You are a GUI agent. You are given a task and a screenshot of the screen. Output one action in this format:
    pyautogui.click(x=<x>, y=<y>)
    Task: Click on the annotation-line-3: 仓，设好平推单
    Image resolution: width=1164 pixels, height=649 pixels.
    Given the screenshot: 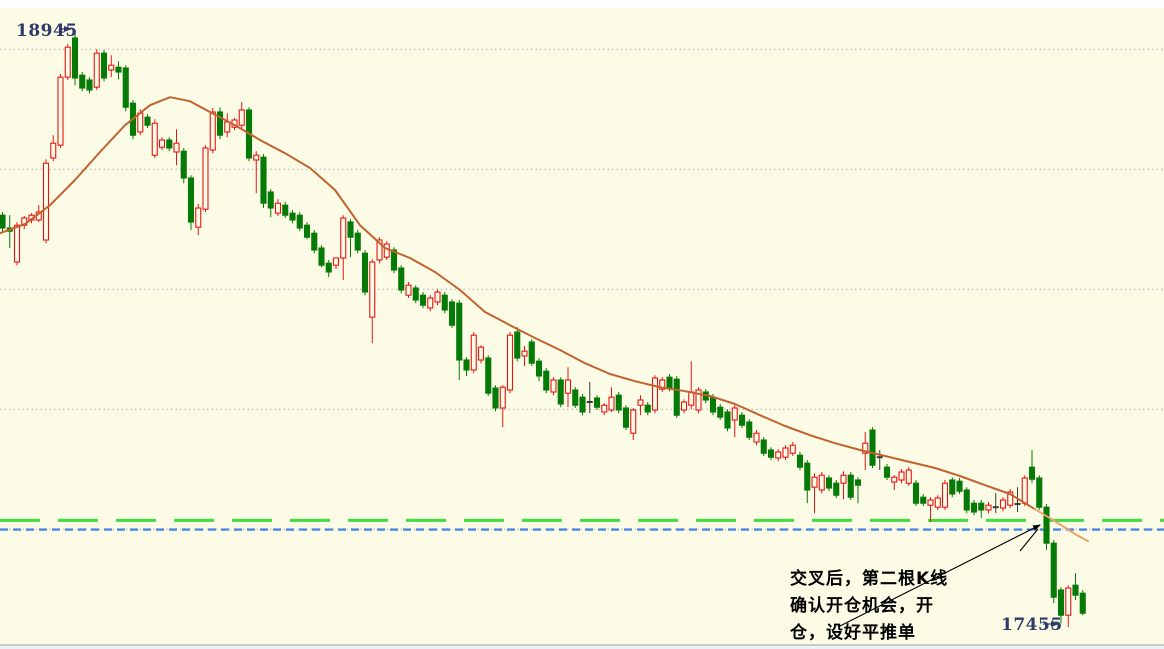 What is the action you would take?
    pyautogui.click(x=853, y=633)
    